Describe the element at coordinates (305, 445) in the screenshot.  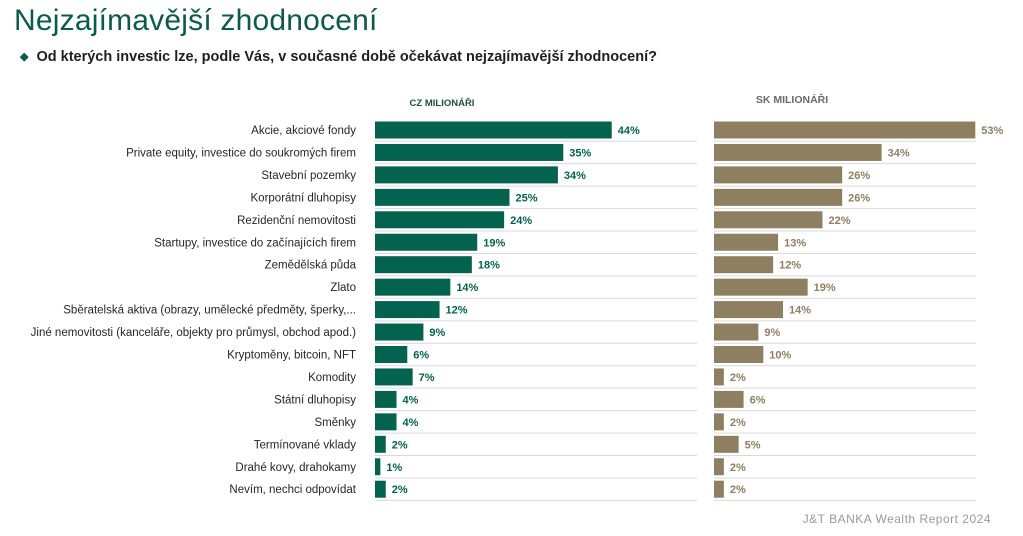
I see `category-label: Termínované vklady` at that location.